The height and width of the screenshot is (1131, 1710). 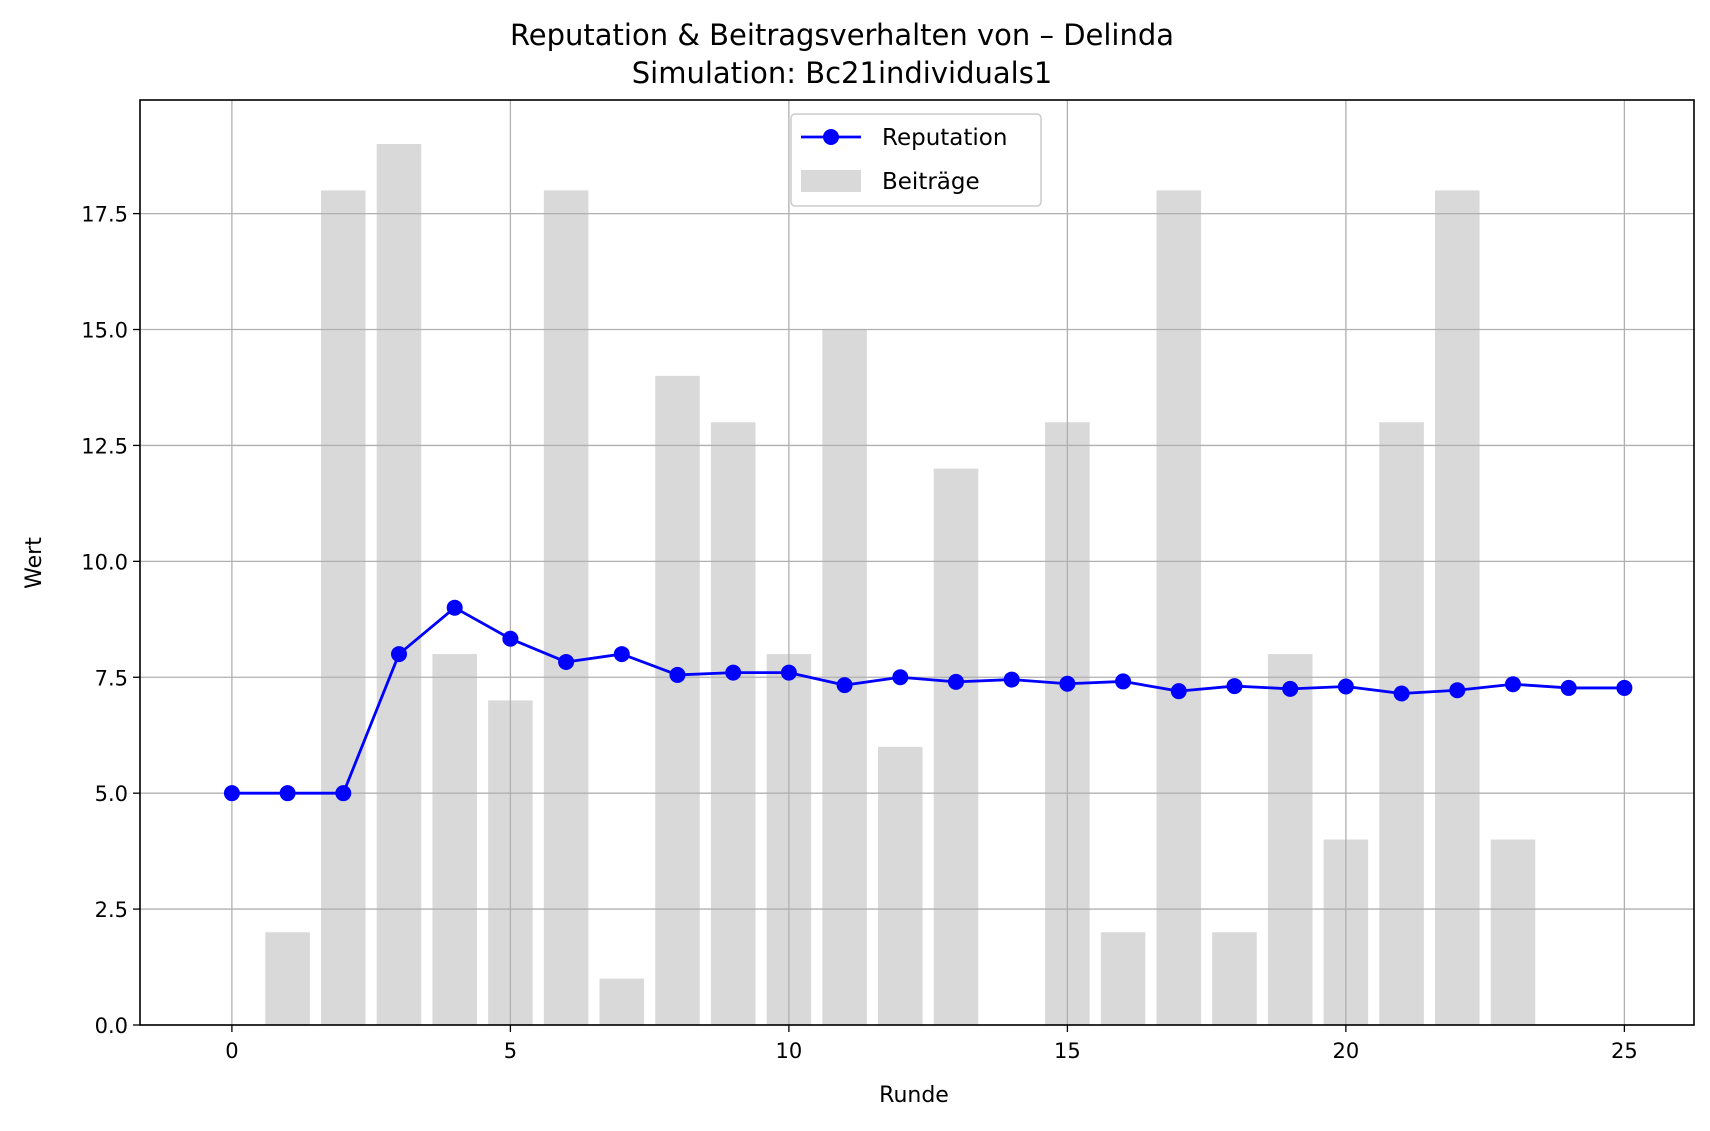 What do you see at coordinates (931, 182) in the screenshot?
I see `legend-beitraege-label: Beiträge` at bounding box center [931, 182].